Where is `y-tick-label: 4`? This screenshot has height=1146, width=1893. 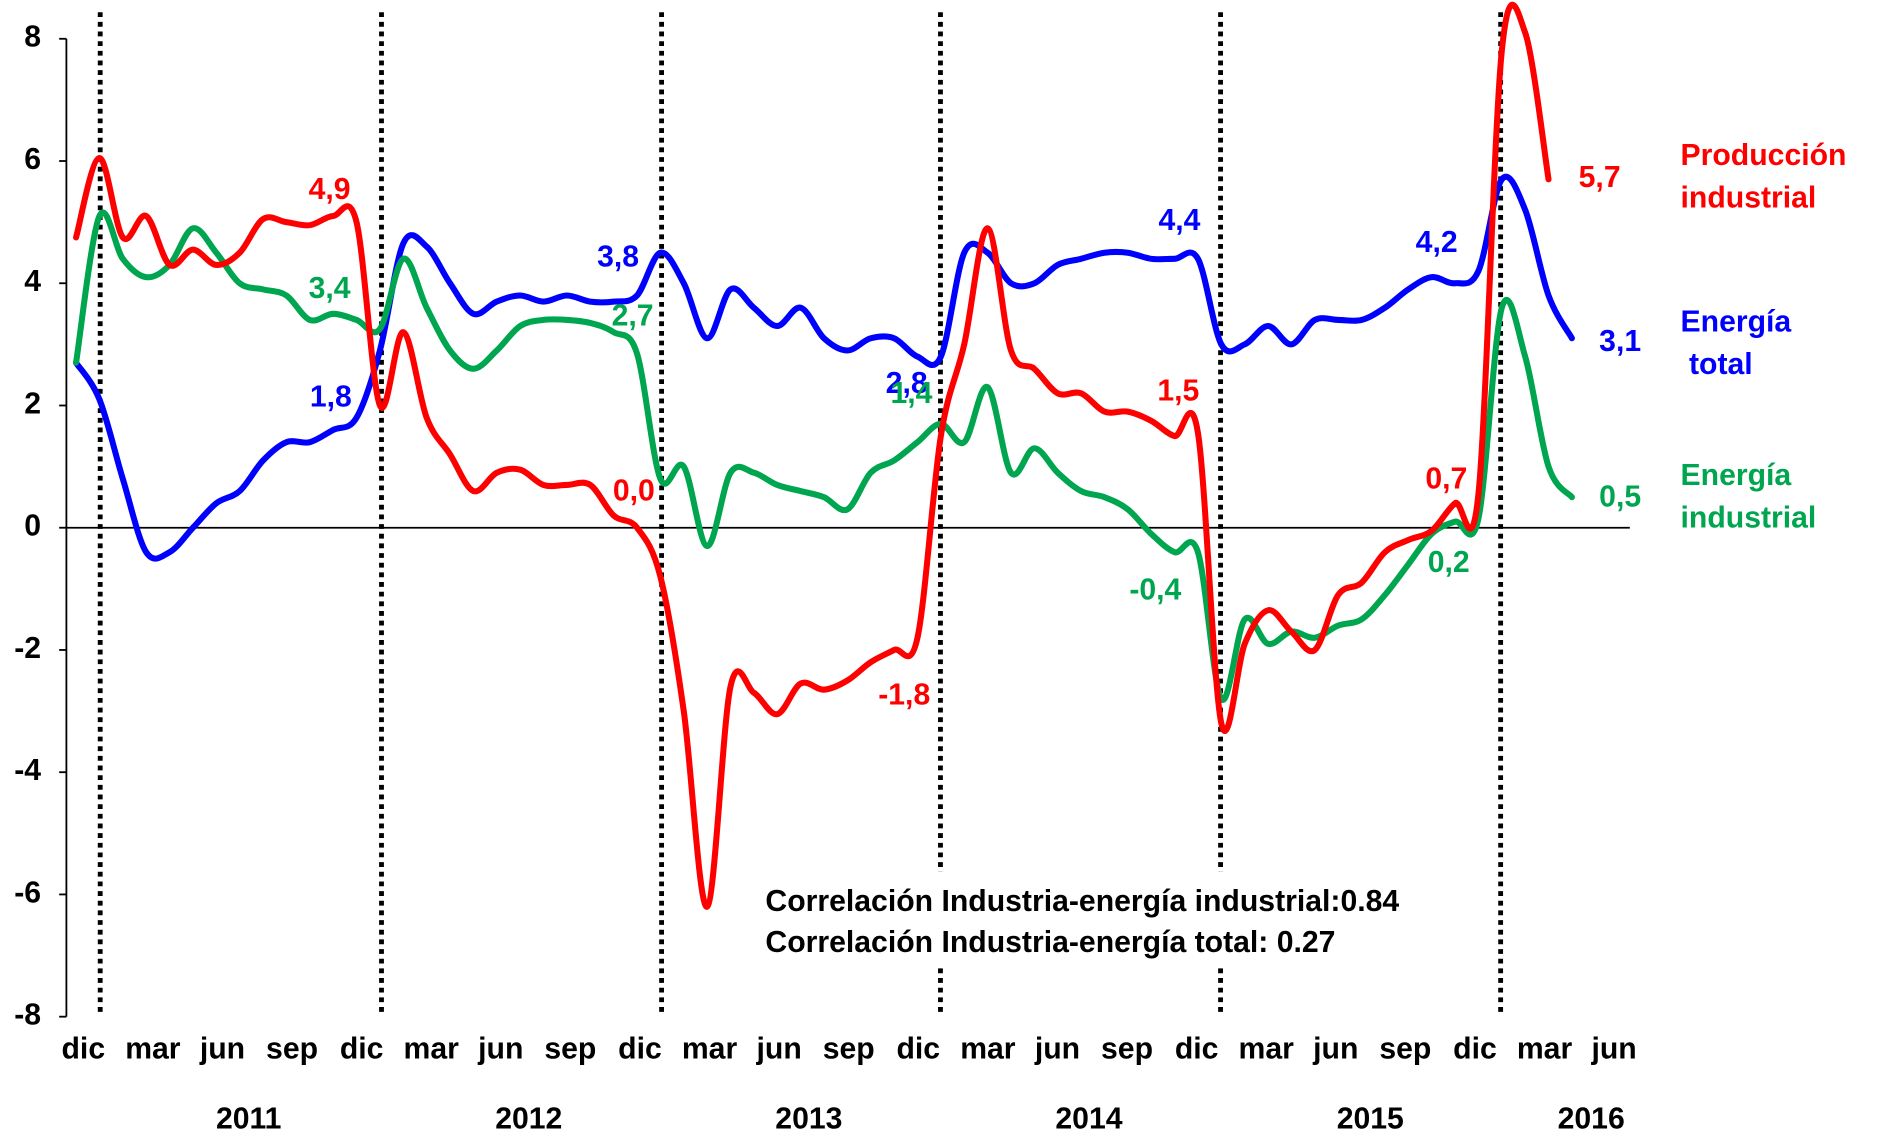
y-tick-label: 4 is located at coordinates (32, 281).